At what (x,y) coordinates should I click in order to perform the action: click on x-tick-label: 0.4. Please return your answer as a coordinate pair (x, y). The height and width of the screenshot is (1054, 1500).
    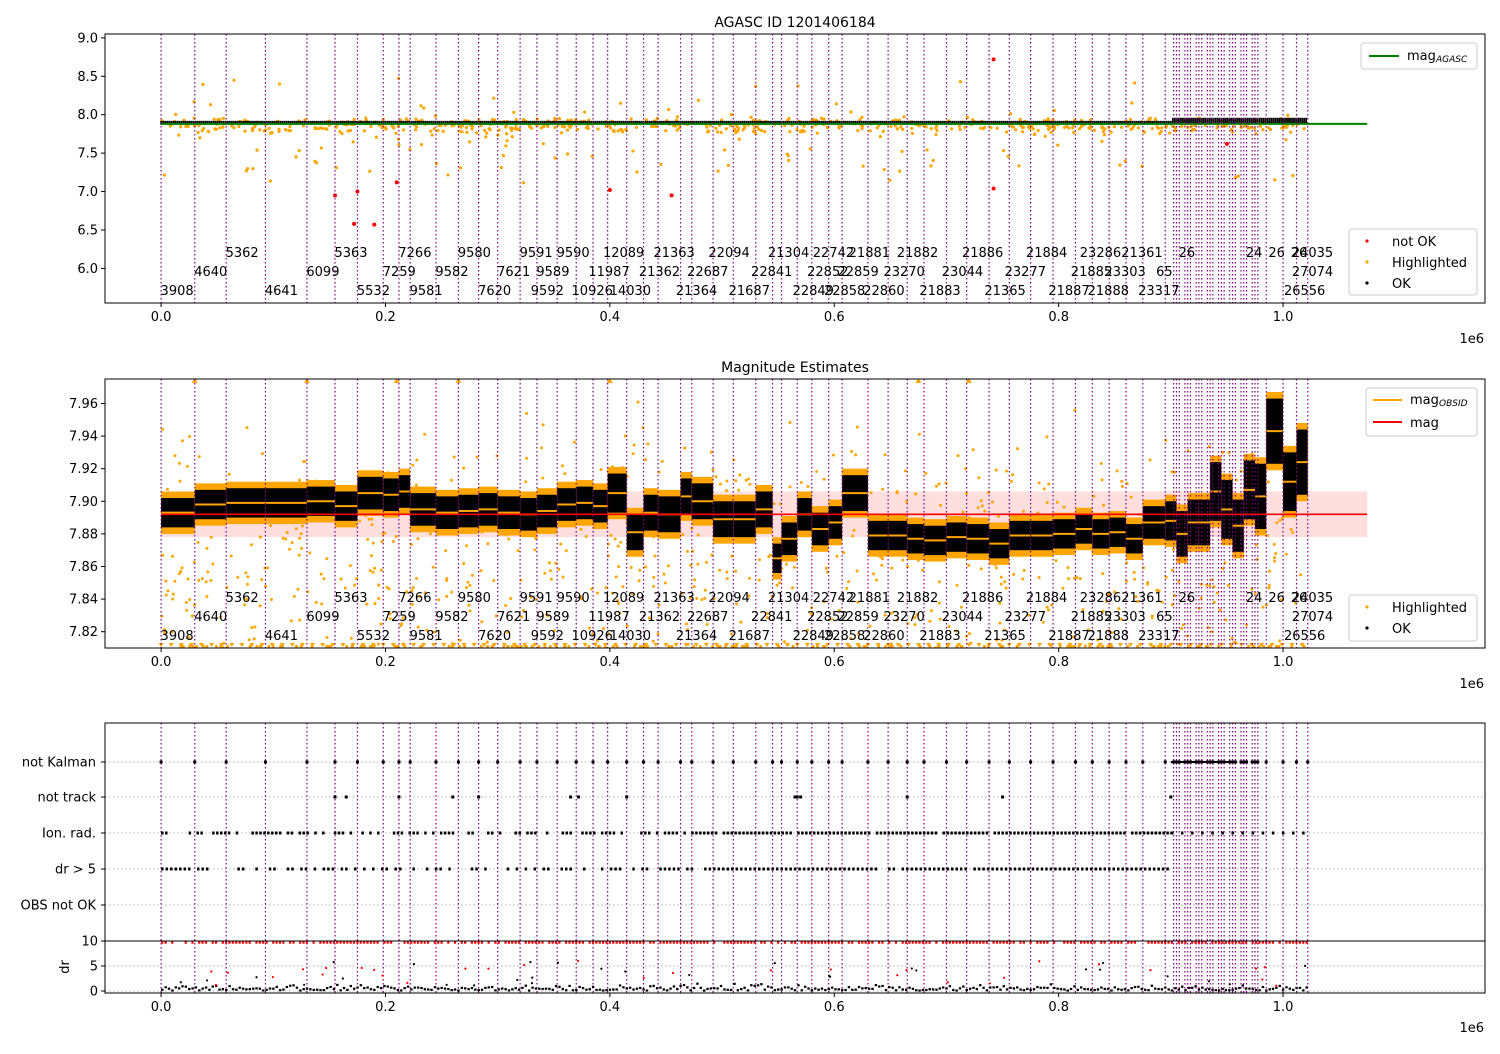
    Looking at the image, I should click on (610, 1007).